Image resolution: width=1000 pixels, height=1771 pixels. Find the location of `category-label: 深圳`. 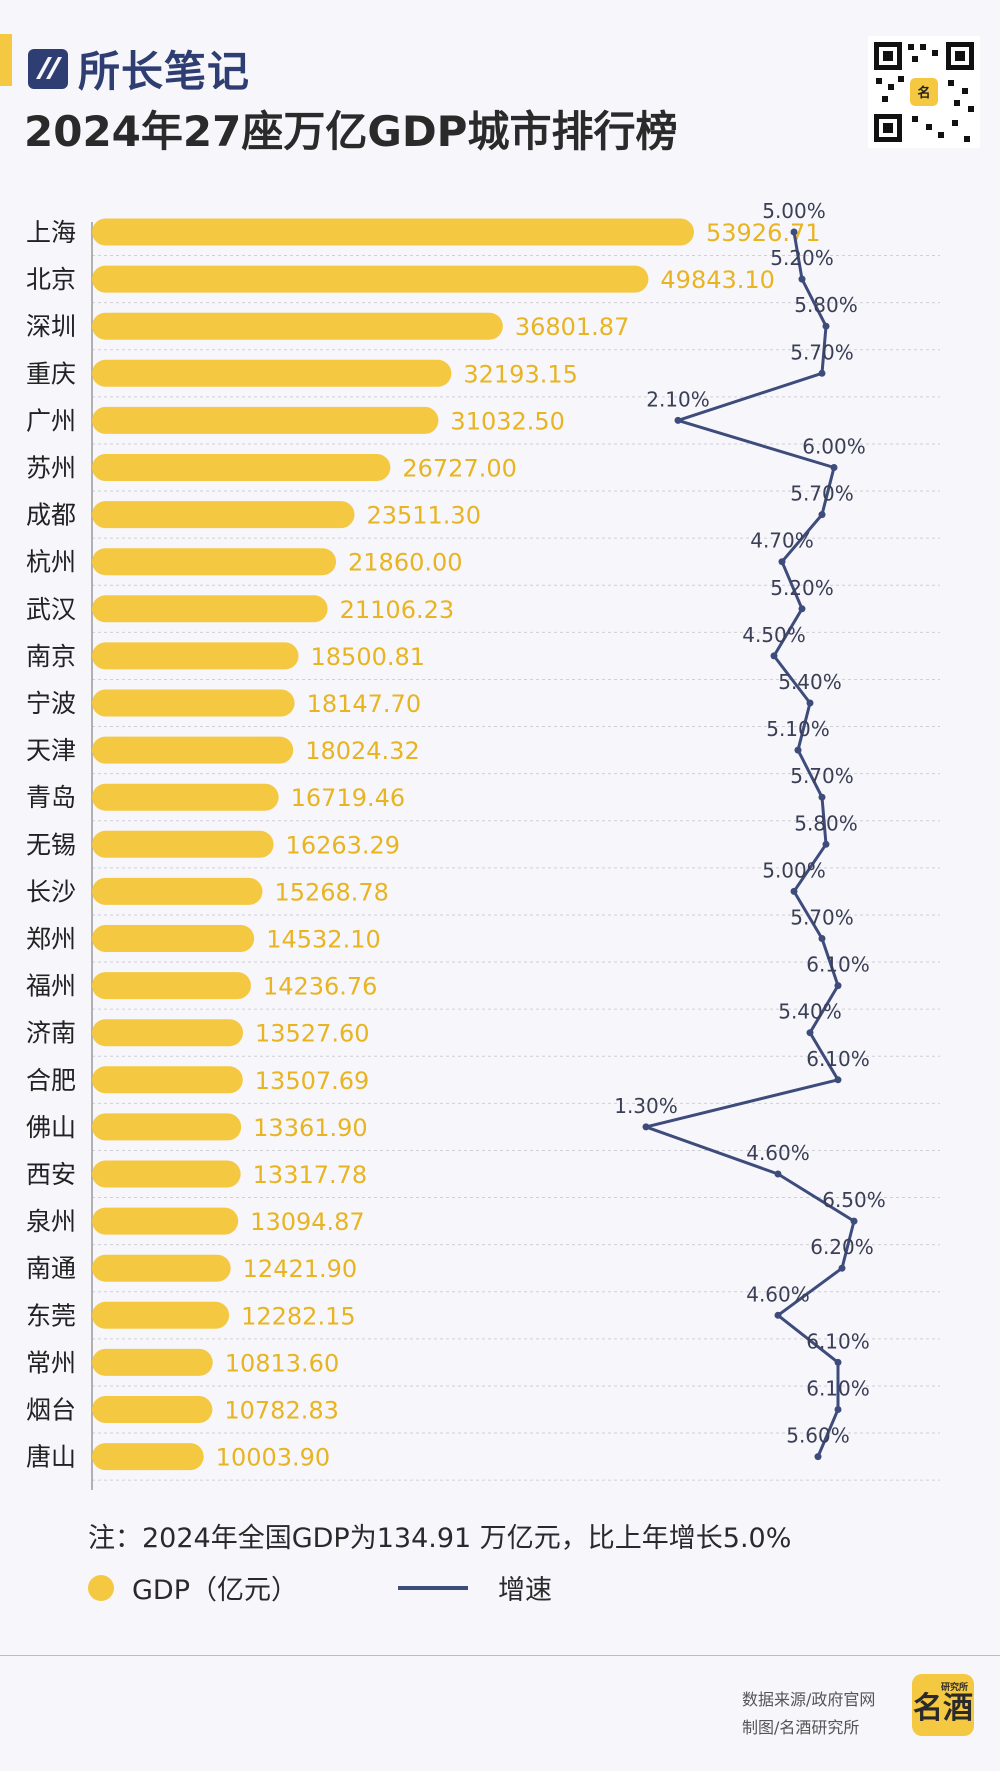

category-label: 深圳 is located at coordinates (51, 326).